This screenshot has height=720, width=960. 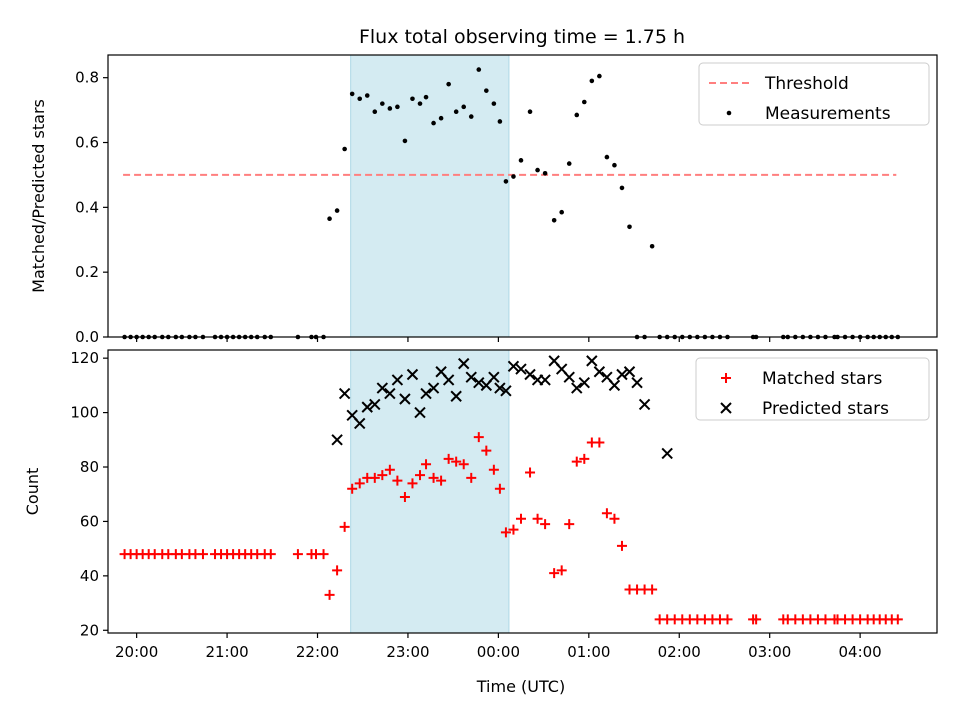 What do you see at coordinates (407, 652) in the screenshot?
I see `x-tick-label: 23:00` at bounding box center [407, 652].